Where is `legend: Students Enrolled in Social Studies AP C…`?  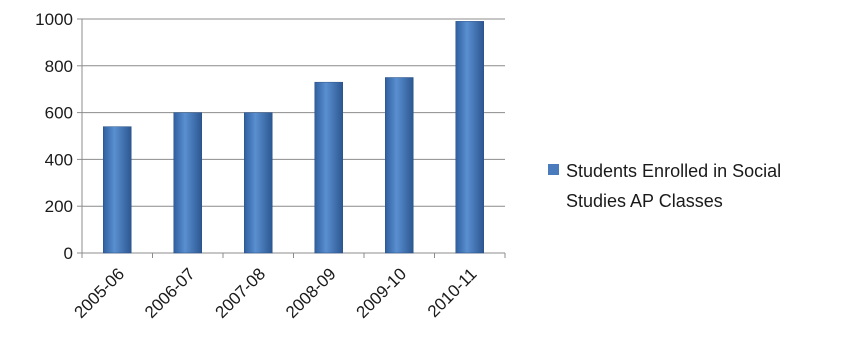
legend: Students Enrolled in Social Studies AP C… is located at coordinates (664, 186).